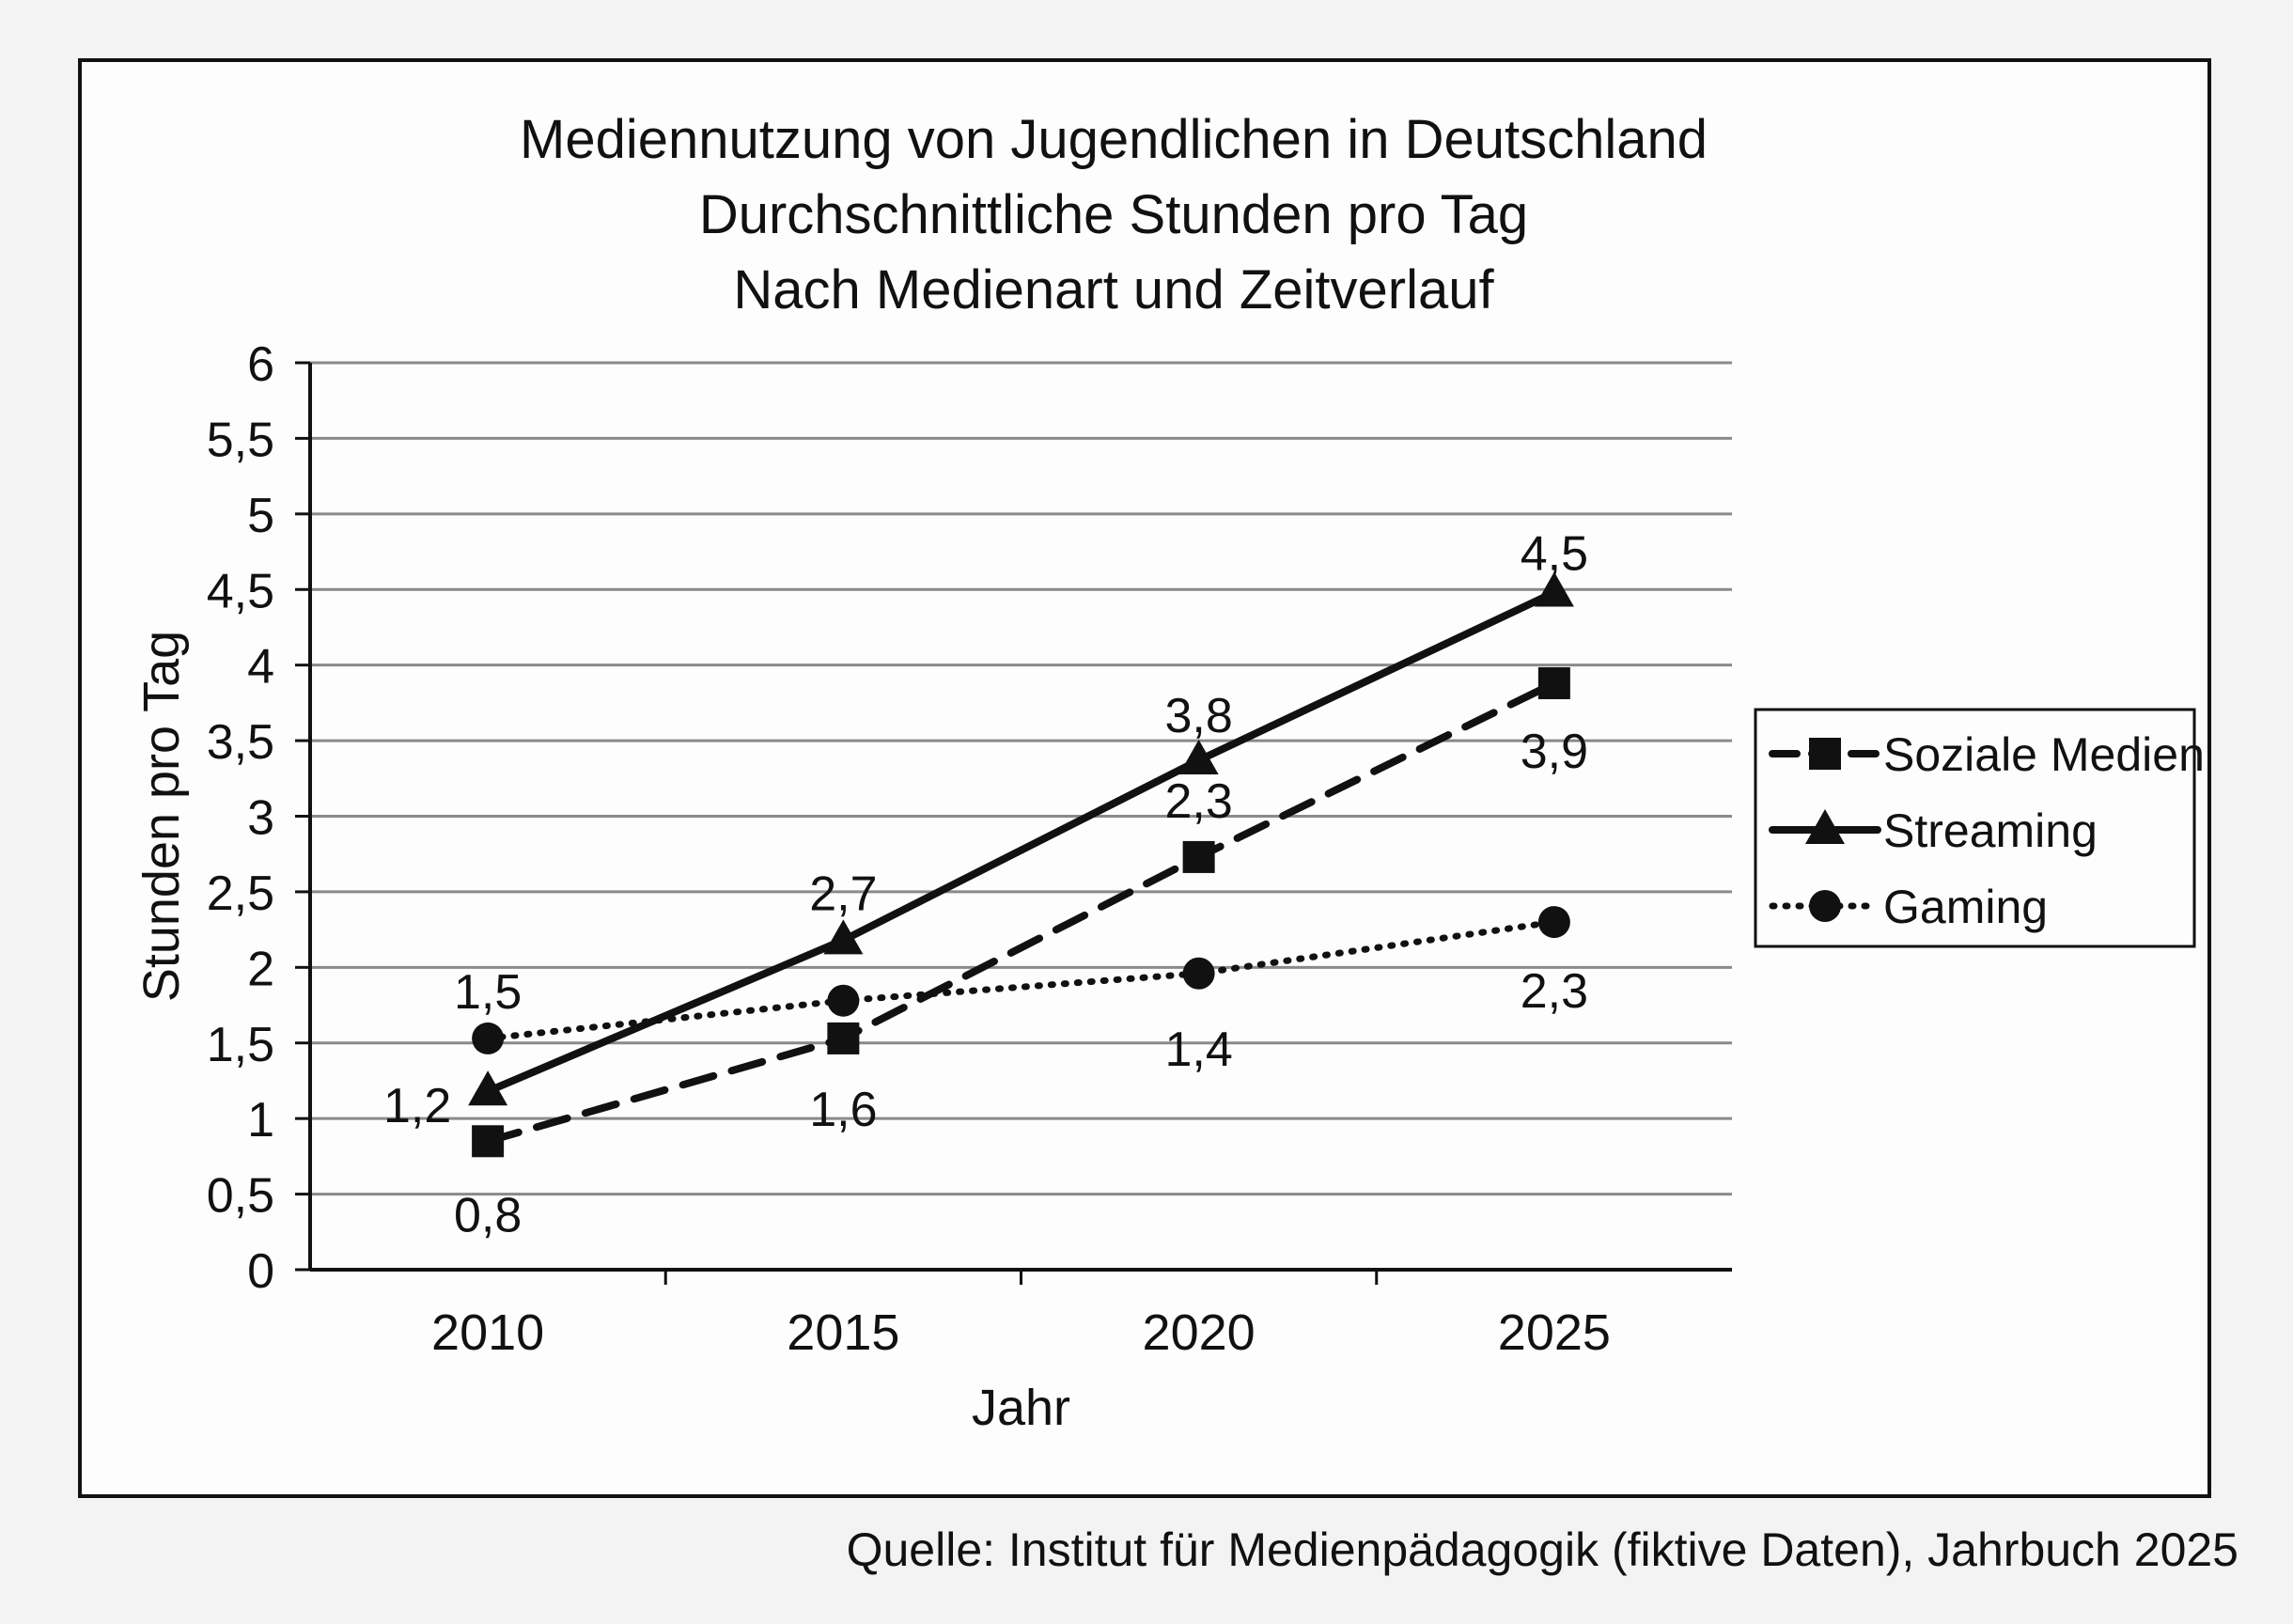 The image size is (2293, 1624). I want to click on legend-marker-soziale-medien, so click(1825, 754).